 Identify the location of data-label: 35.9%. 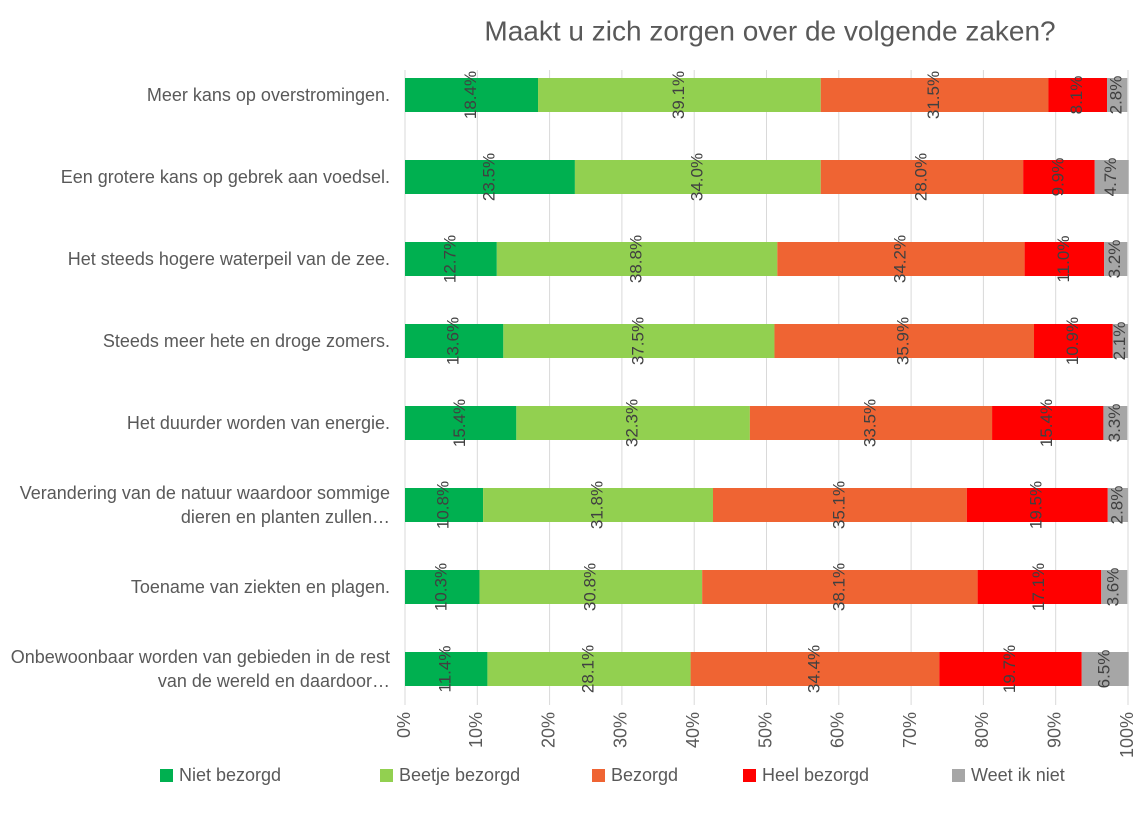
(903, 341).